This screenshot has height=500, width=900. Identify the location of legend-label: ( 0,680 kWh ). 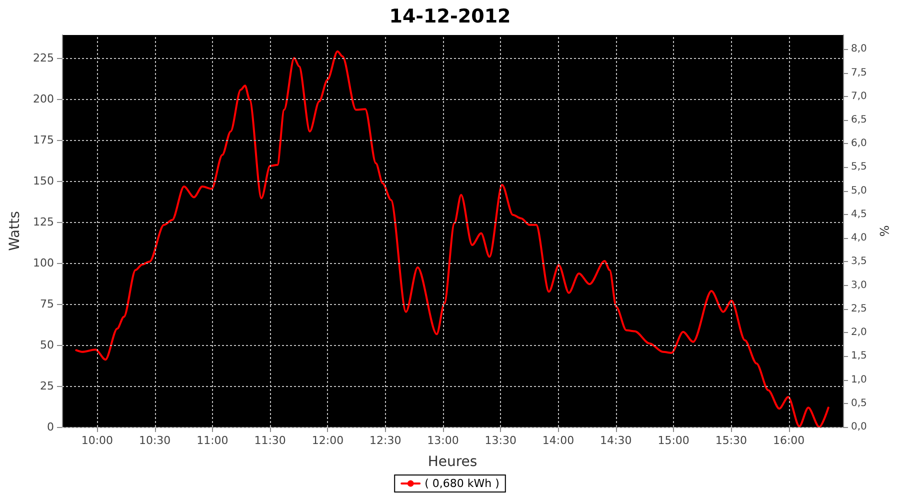
(462, 483).